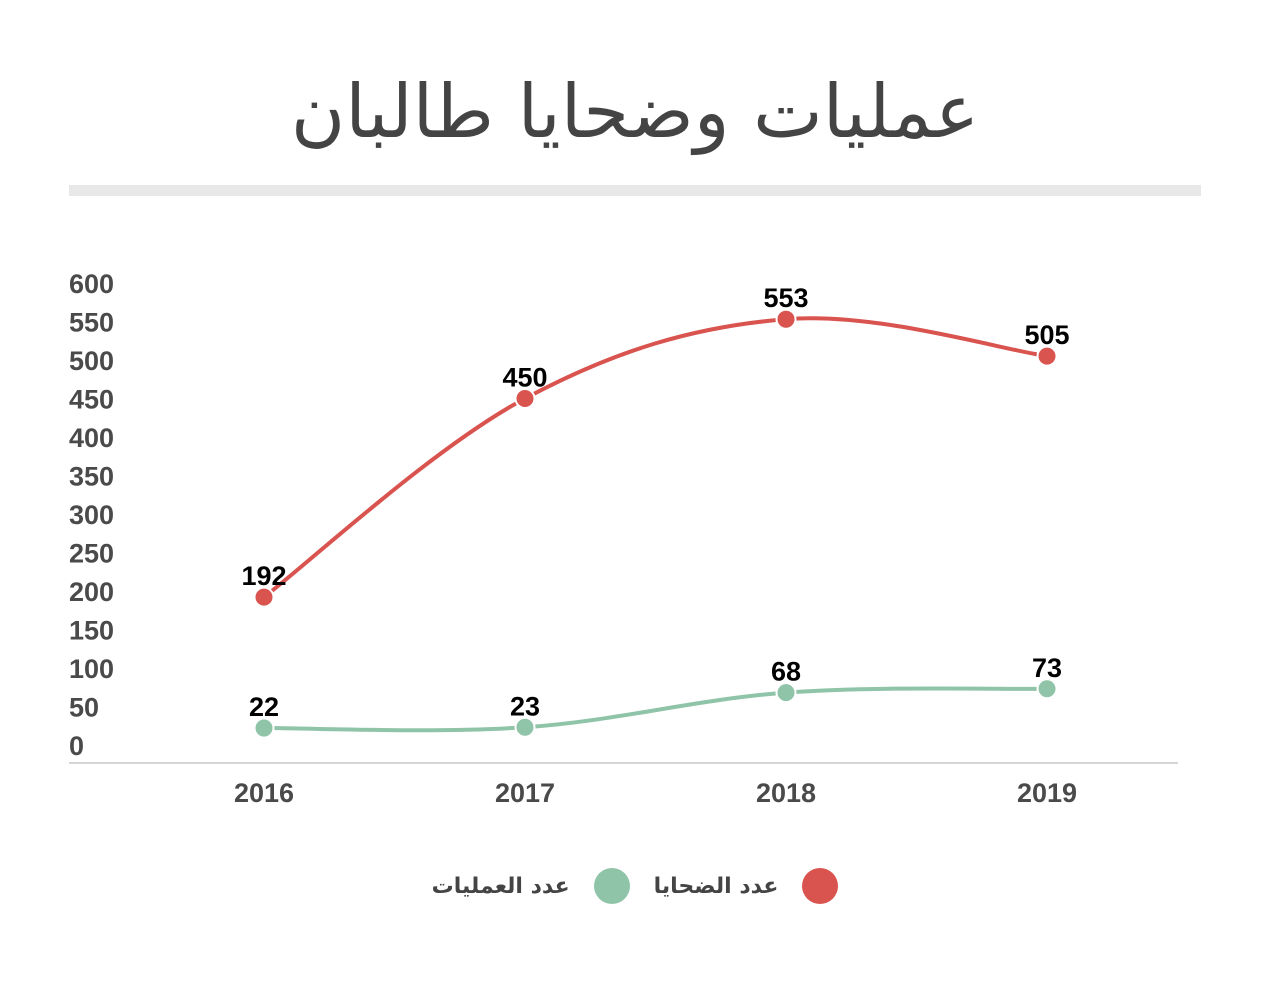 The image size is (1270, 982). Describe the element at coordinates (91, 361) in the screenshot. I see `y-tick-label: 500` at that location.